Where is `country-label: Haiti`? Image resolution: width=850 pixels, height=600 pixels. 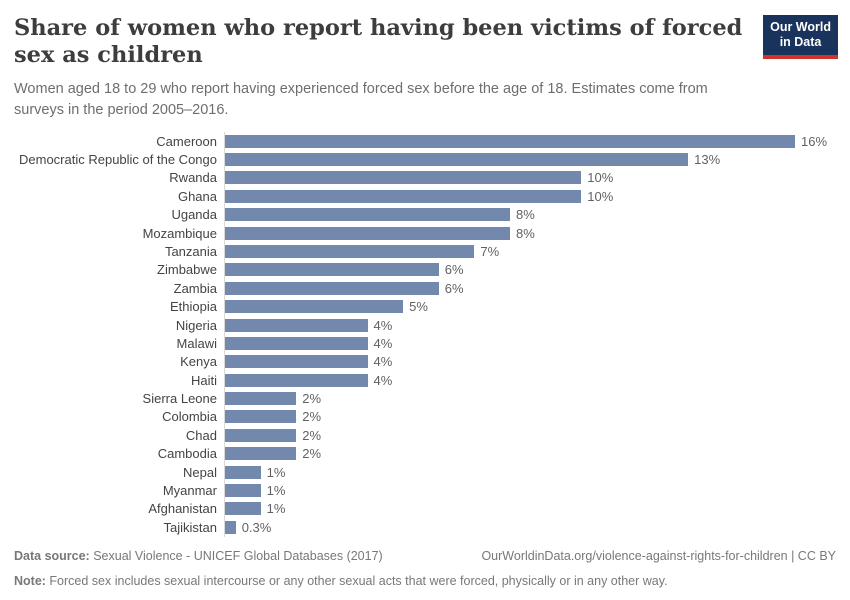 country-label: Haiti is located at coordinates (203, 380).